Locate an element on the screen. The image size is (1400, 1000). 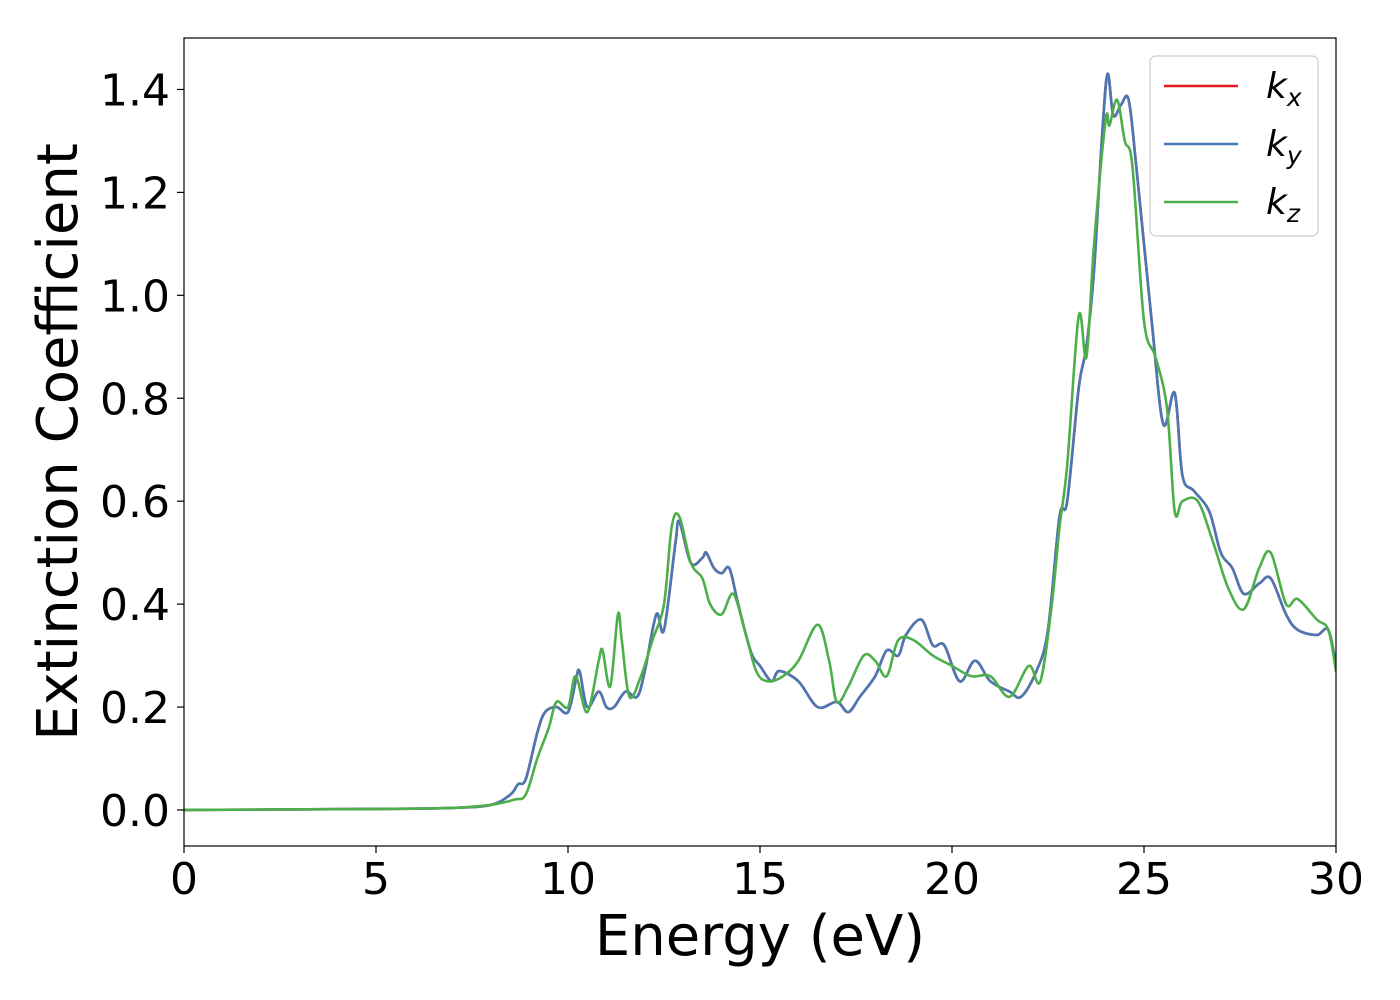
x-axis: 0 5 10 15 20 25 30 is located at coordinates (767, 875).